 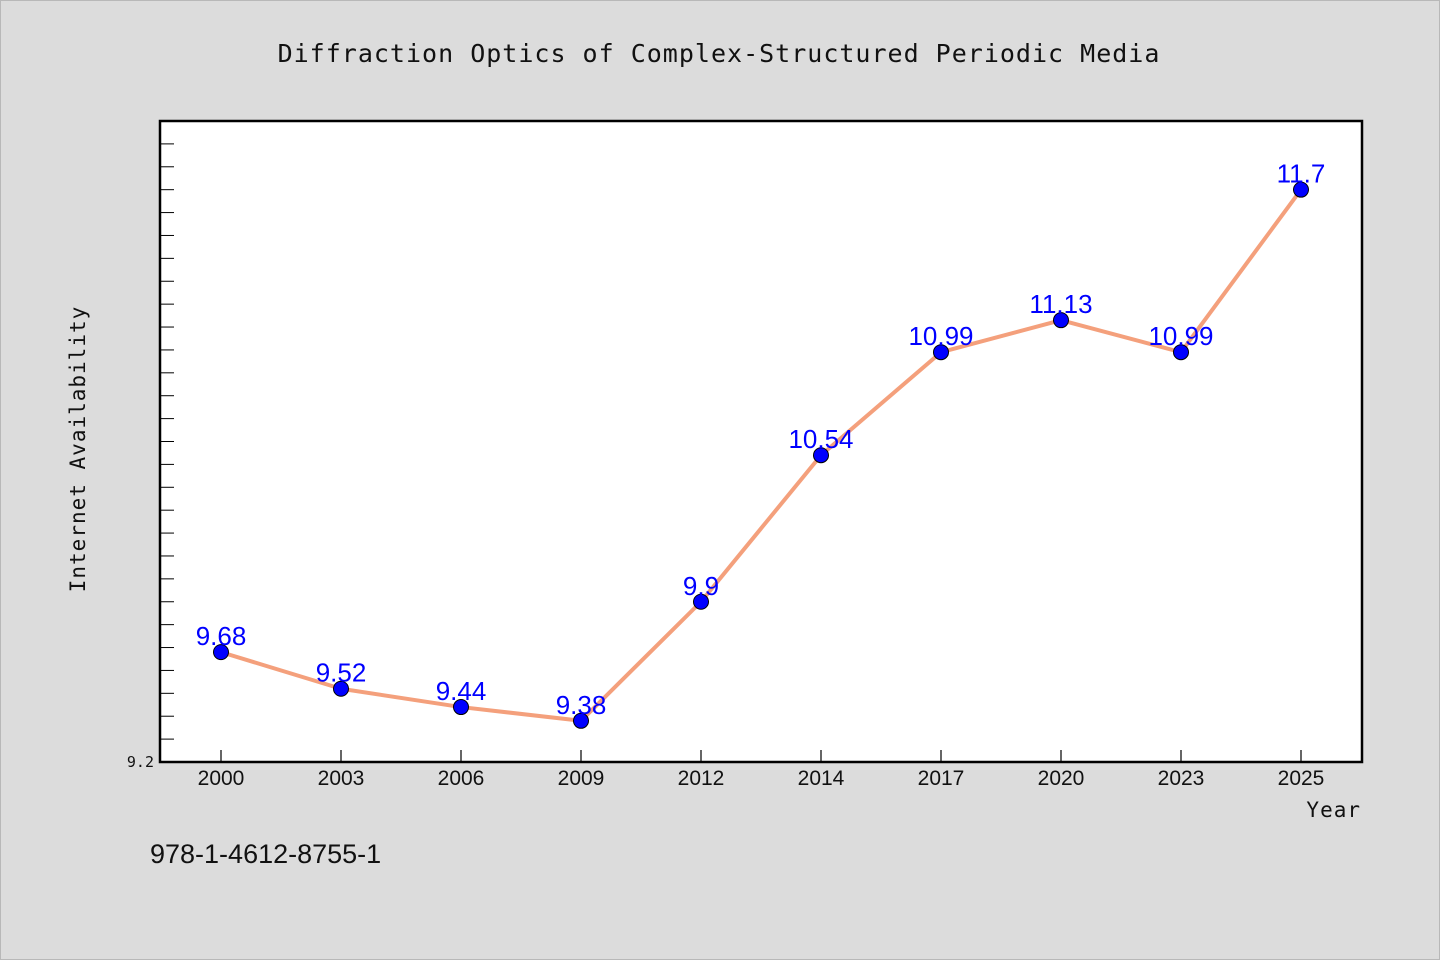 What do you see at coordinates (1333, 810) in the screenshot?
I see `x-axis-label: Year` at bounding box center [1333, 810].